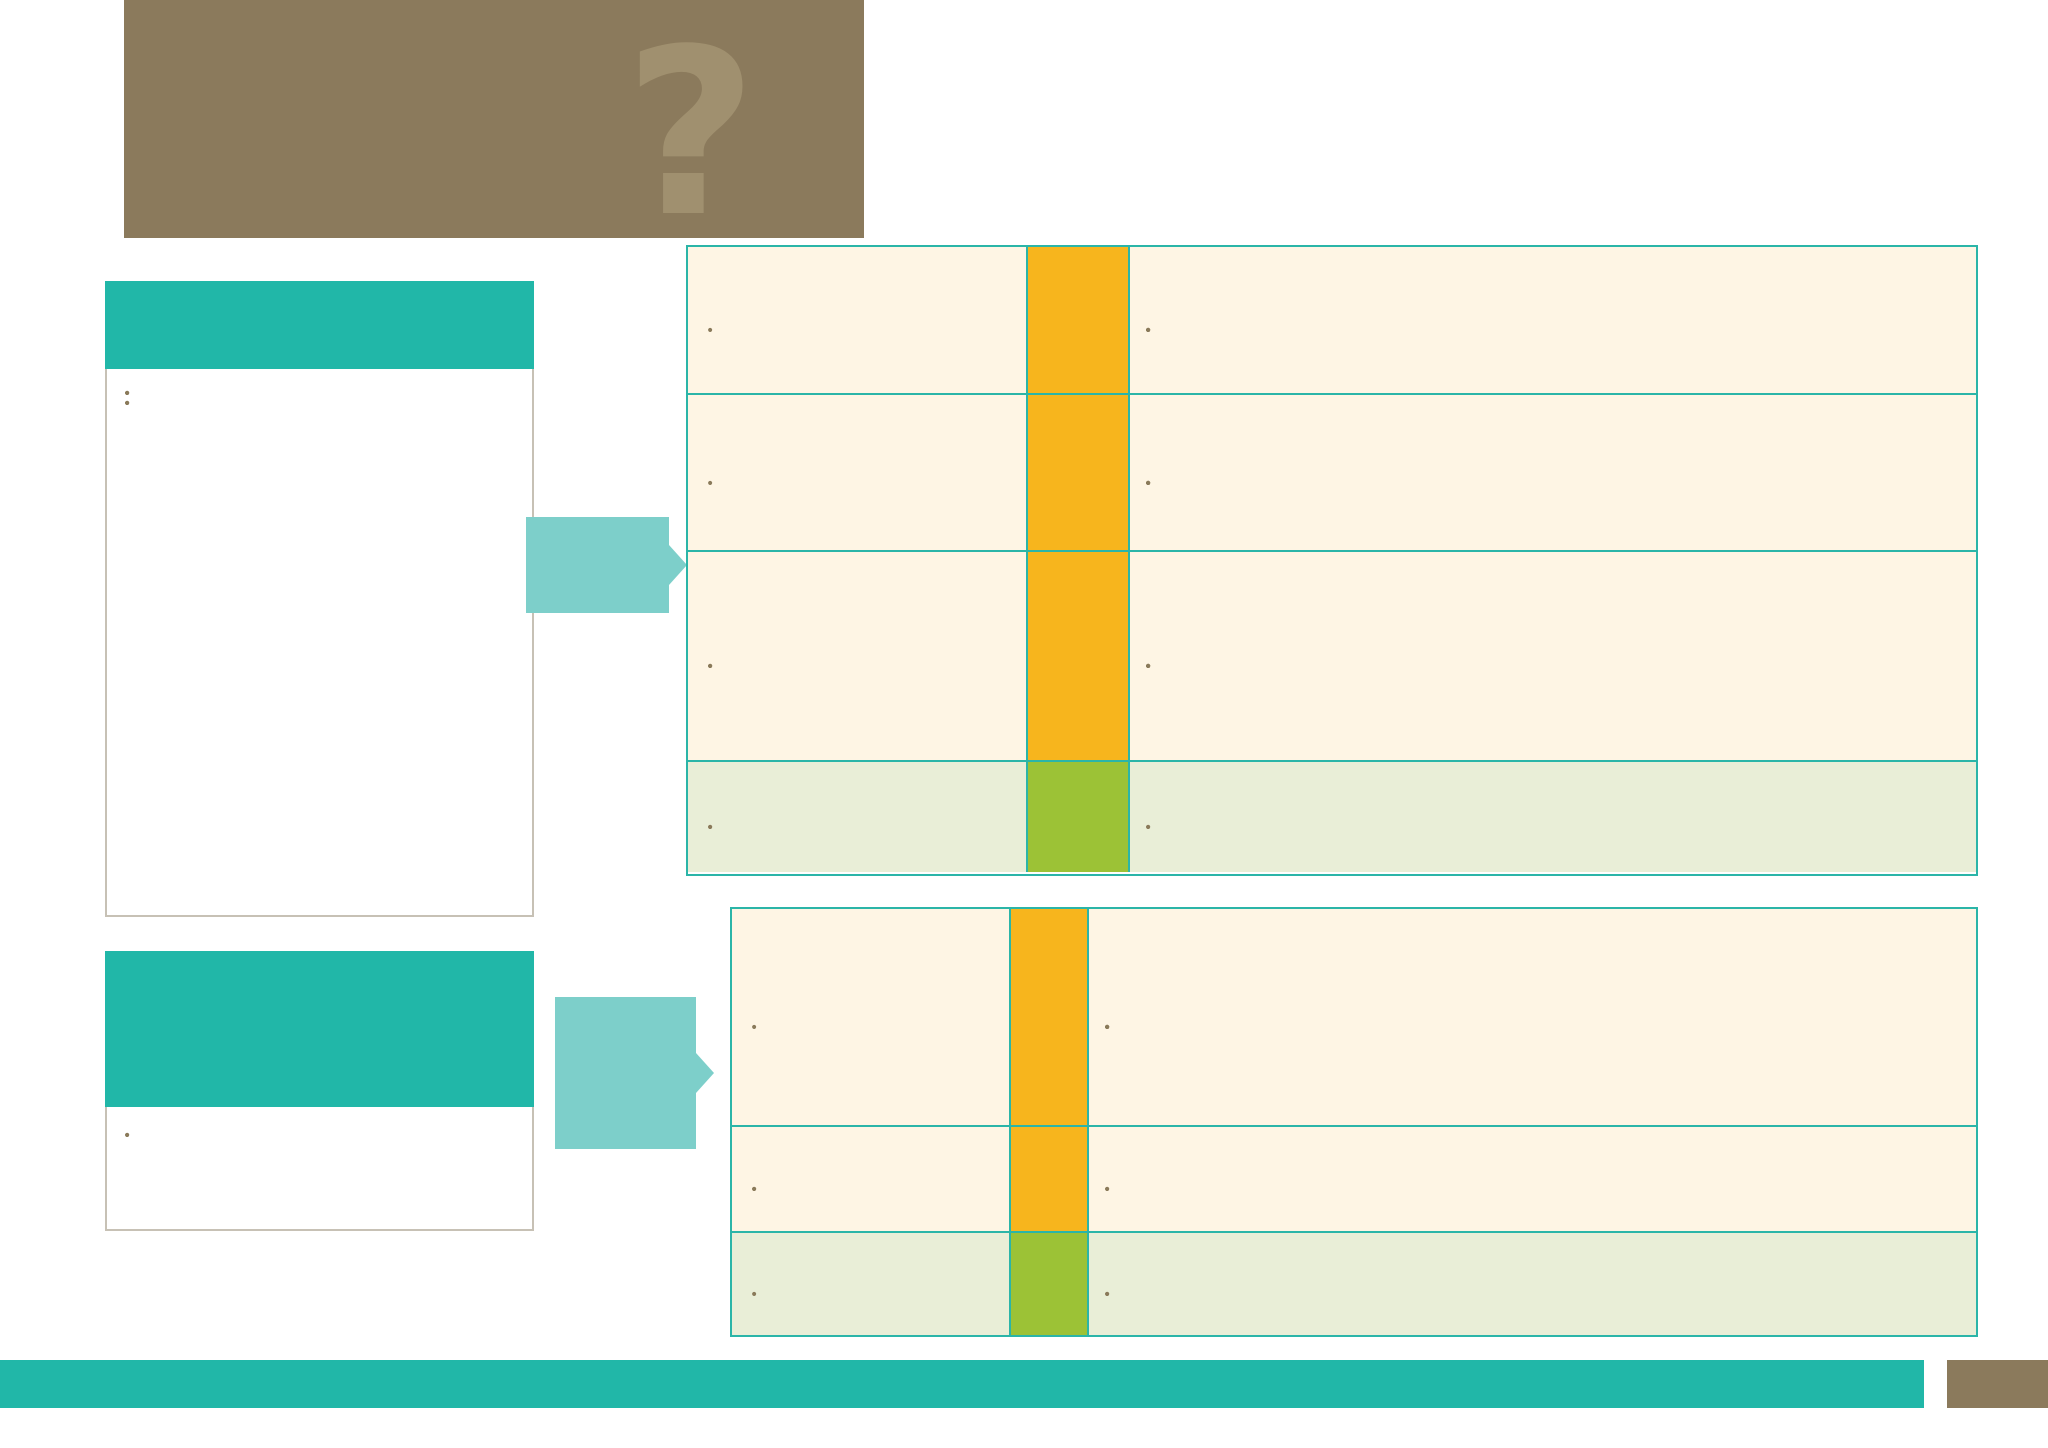 This screenshot has width=2048, height=1448. Describe the element at coordinates (319, 325) in the screenshot. I see `yes-box-heading` at that location.